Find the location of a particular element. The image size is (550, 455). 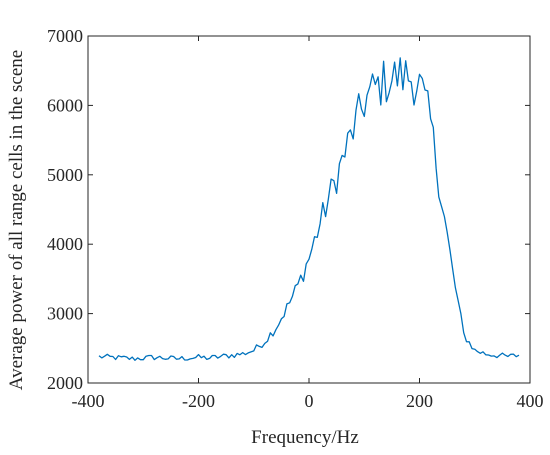

y-tick-label: 5000 is located at coordinates (65, 175).